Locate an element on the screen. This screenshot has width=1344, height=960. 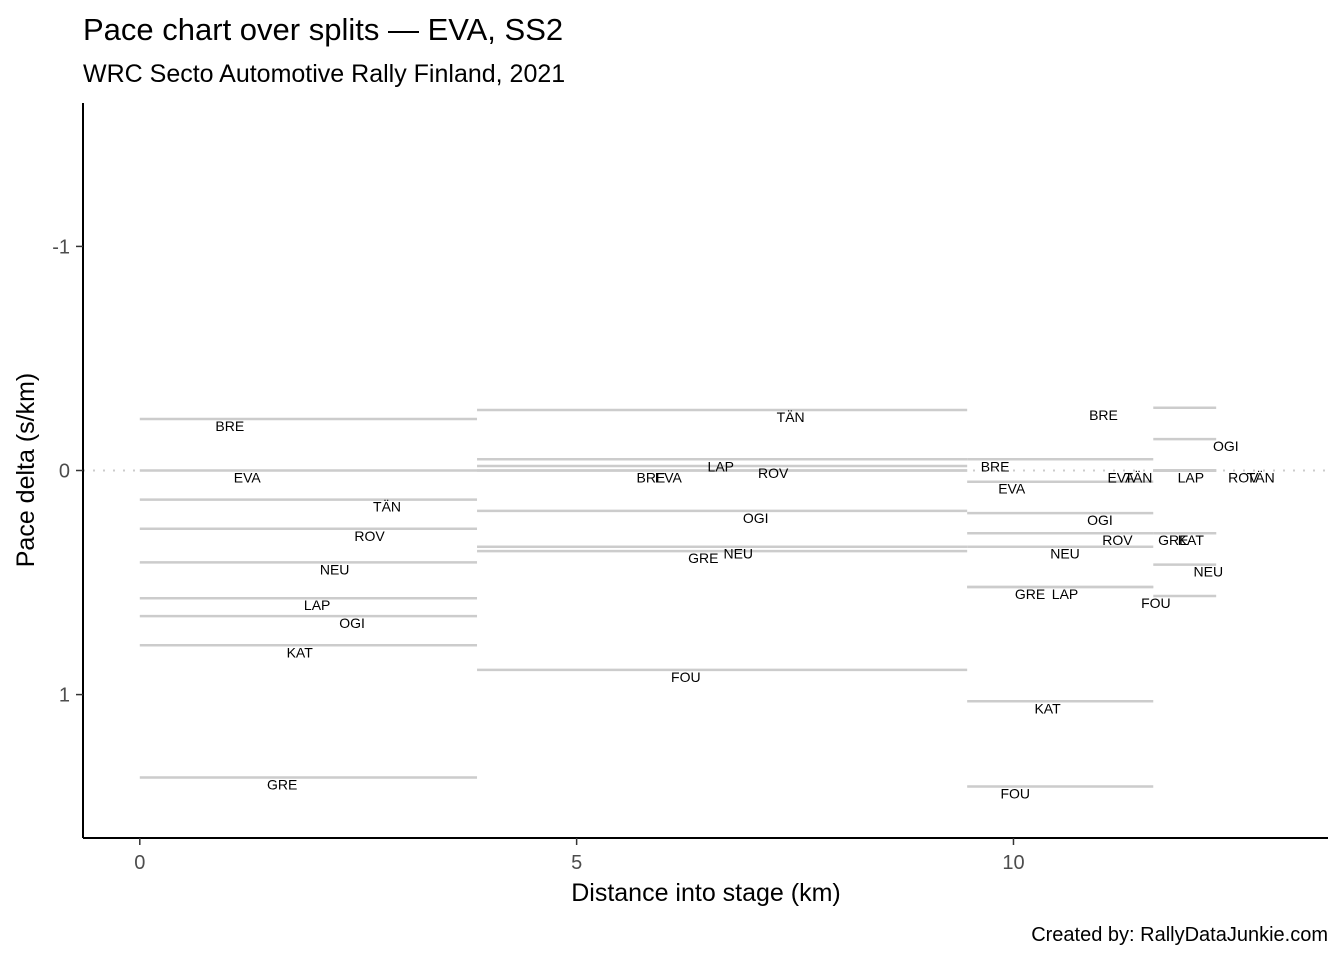
x-axis-ticks: 0 5 10 is located at coordinates (579, 856).